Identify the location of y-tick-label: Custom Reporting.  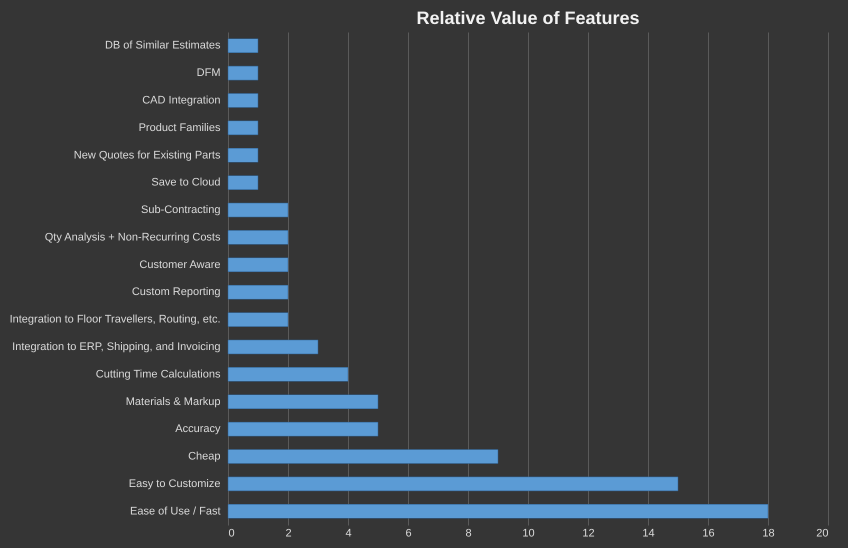
(176, 292).